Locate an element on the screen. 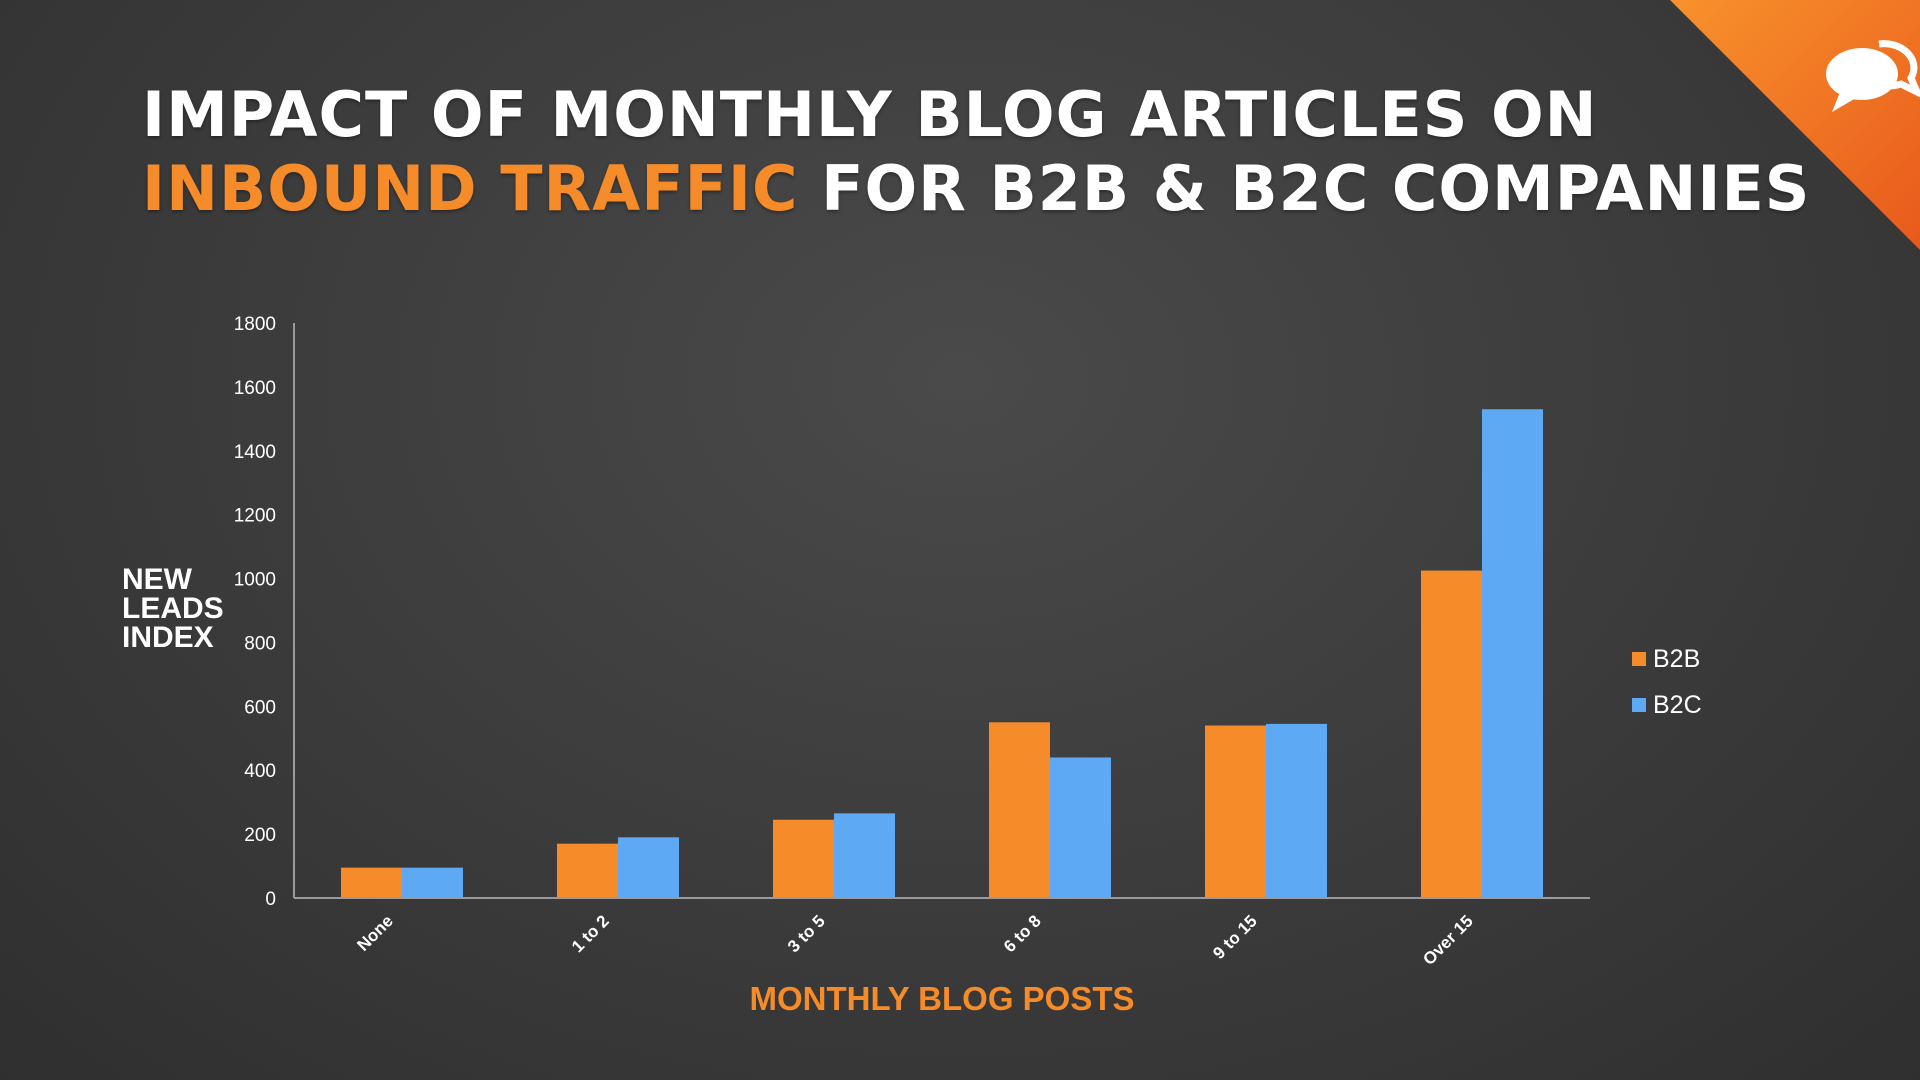 The height and width of the screenshot is (1080, 1920). x-tick-label: Over 15 is located at coordinates (1448, 940).